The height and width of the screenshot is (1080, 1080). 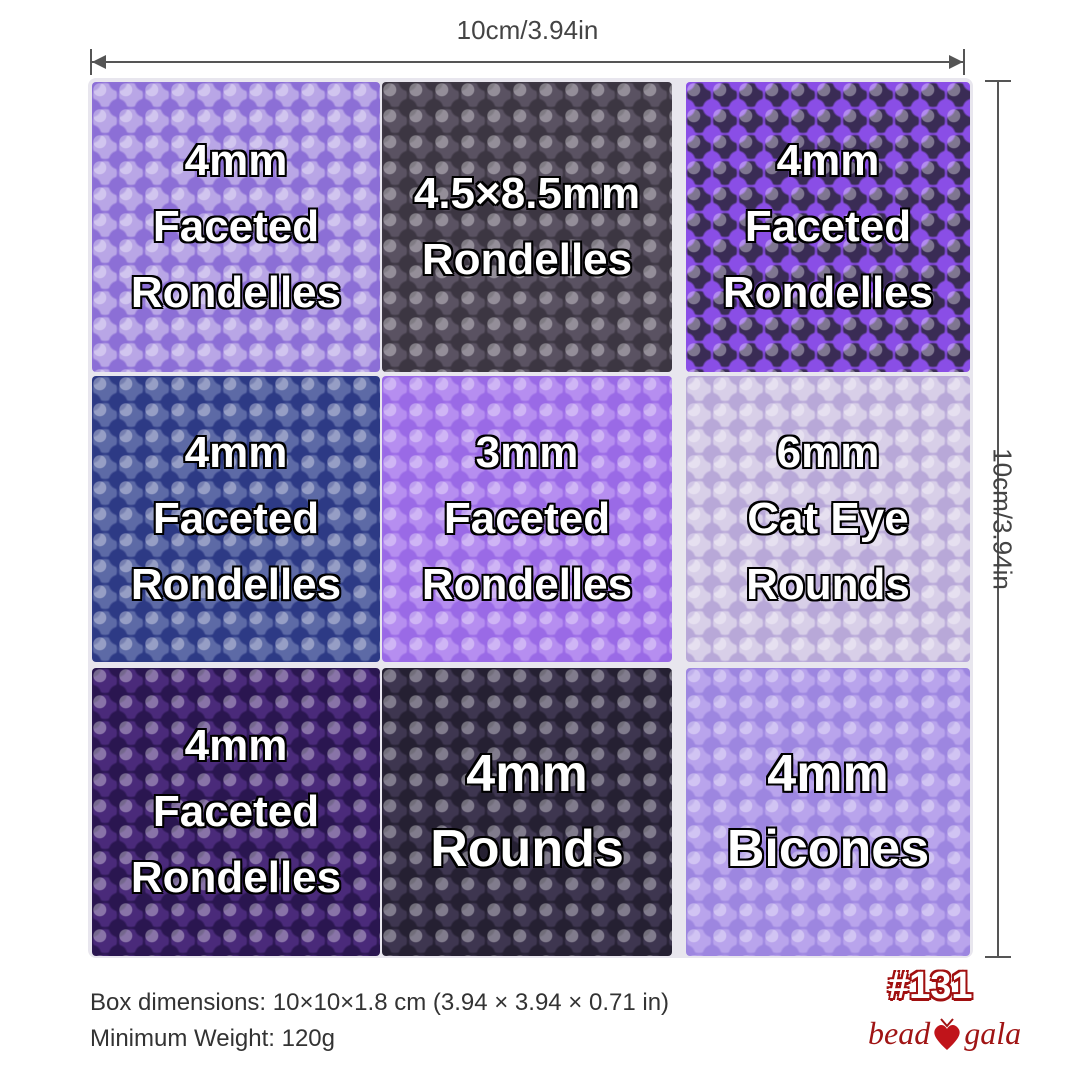 What do you see at coordinates (828, 849) in the screenshot?
I see `label-line: Bicones` at bounding box center [828, 849].